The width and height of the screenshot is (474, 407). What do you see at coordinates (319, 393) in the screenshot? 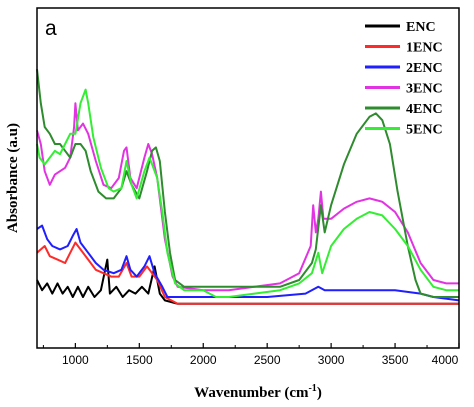
I see `x-axis-title-tail: )` at bounding box center [319, 393].